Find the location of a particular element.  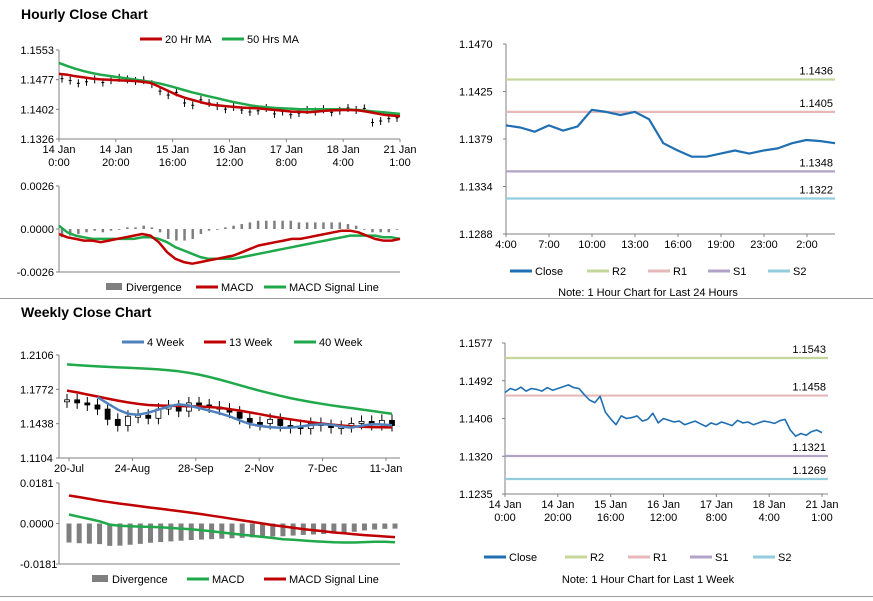

day-r2-label: 1.1436 is located at coordinates (816, 71).